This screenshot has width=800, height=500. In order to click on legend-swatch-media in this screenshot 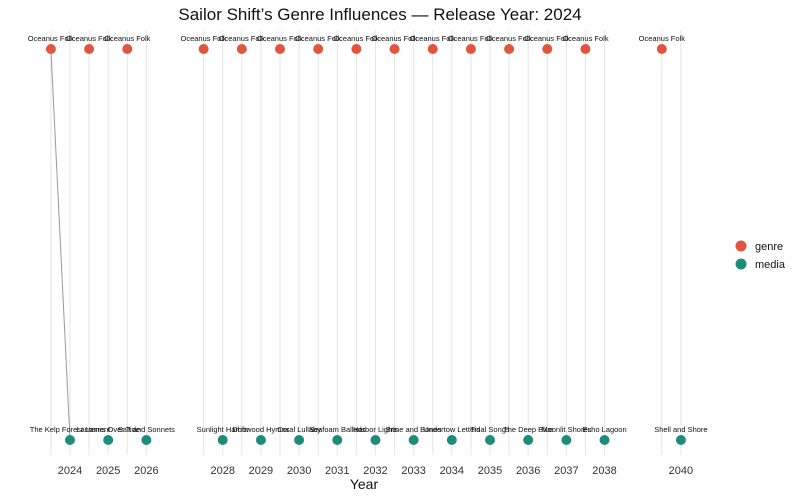, I will do `click(741, 264)`.